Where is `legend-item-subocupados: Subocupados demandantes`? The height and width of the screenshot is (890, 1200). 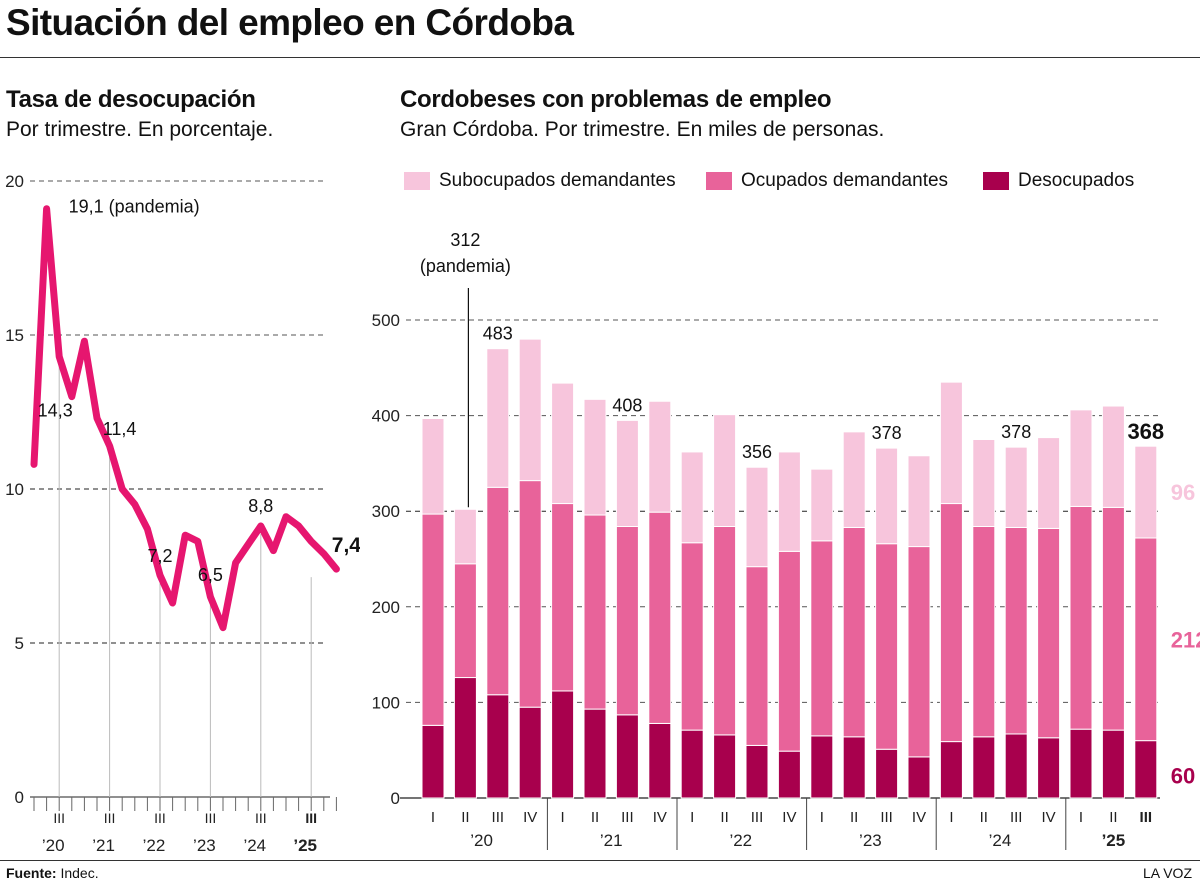 legend-item-subocupados: Subocupados demandantes is located at coordinates (540, 181).